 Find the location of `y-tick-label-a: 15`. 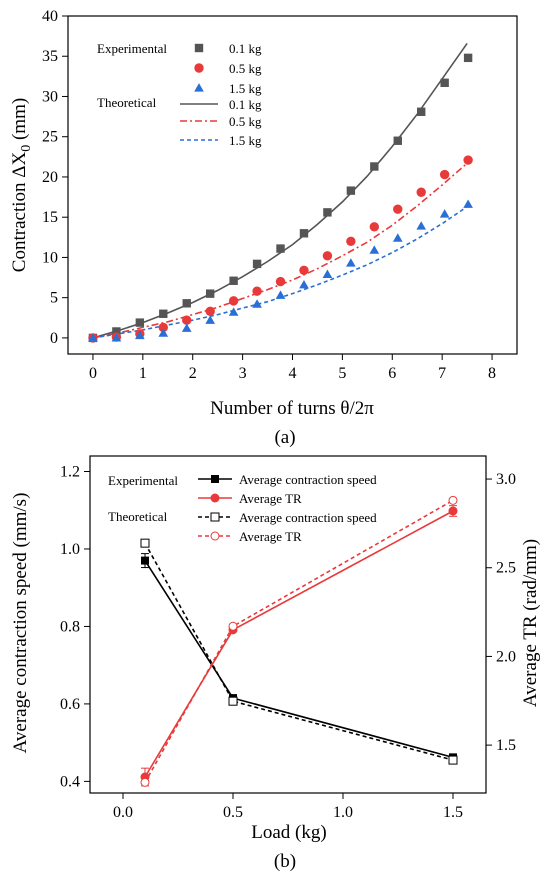

y-tick-label-a: 15 is located at coordinates (50, 217).